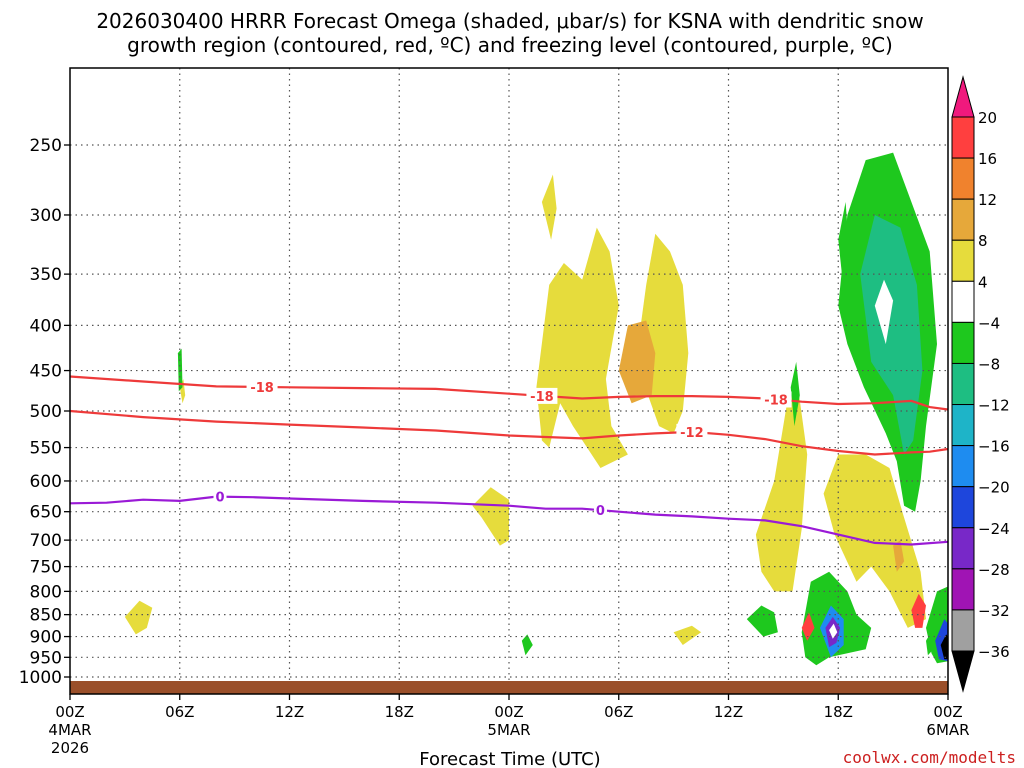  What do you see at coordinates (983, 241) in the screenshot?
I see `colorbar-label: 8` at bounding box center [983, 241].